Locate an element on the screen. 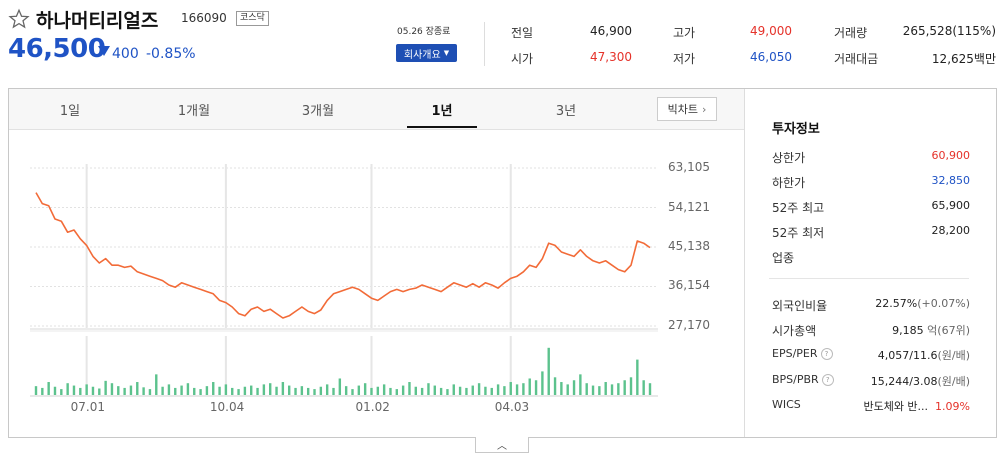  tab-1year: 1년 is located at coordinates (442, 111).